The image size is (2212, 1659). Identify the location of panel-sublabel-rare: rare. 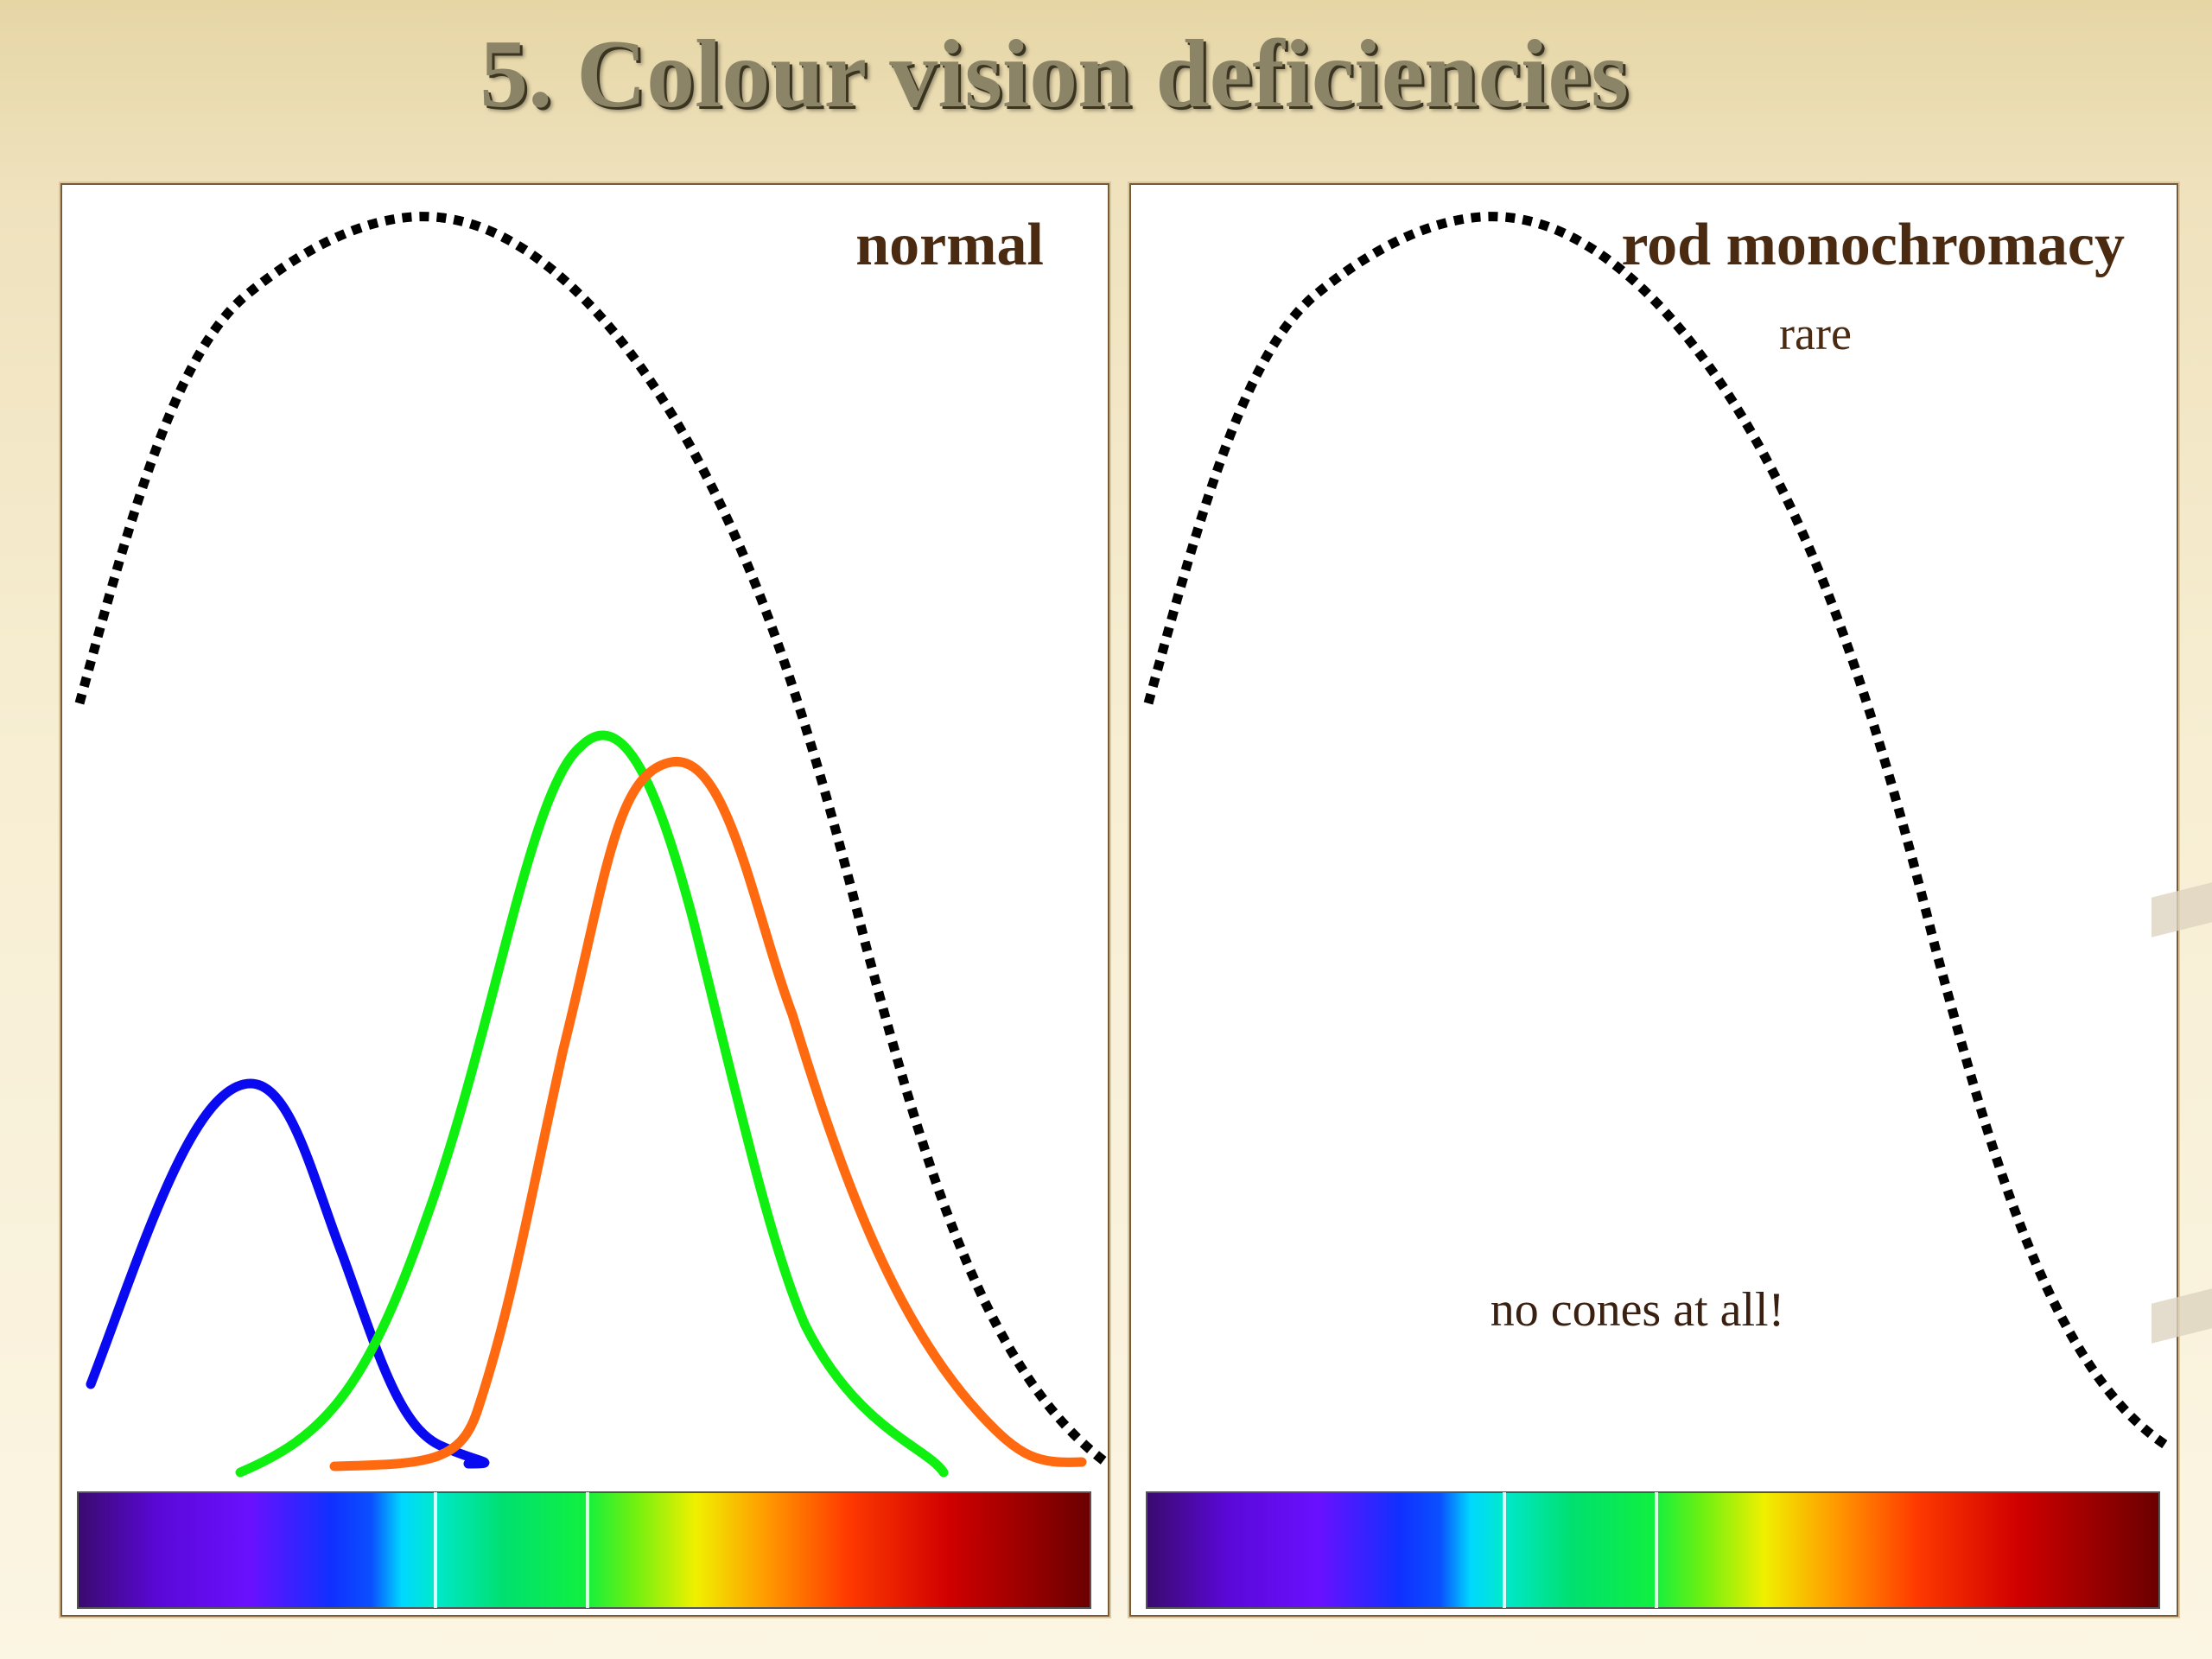
(1815, 333).